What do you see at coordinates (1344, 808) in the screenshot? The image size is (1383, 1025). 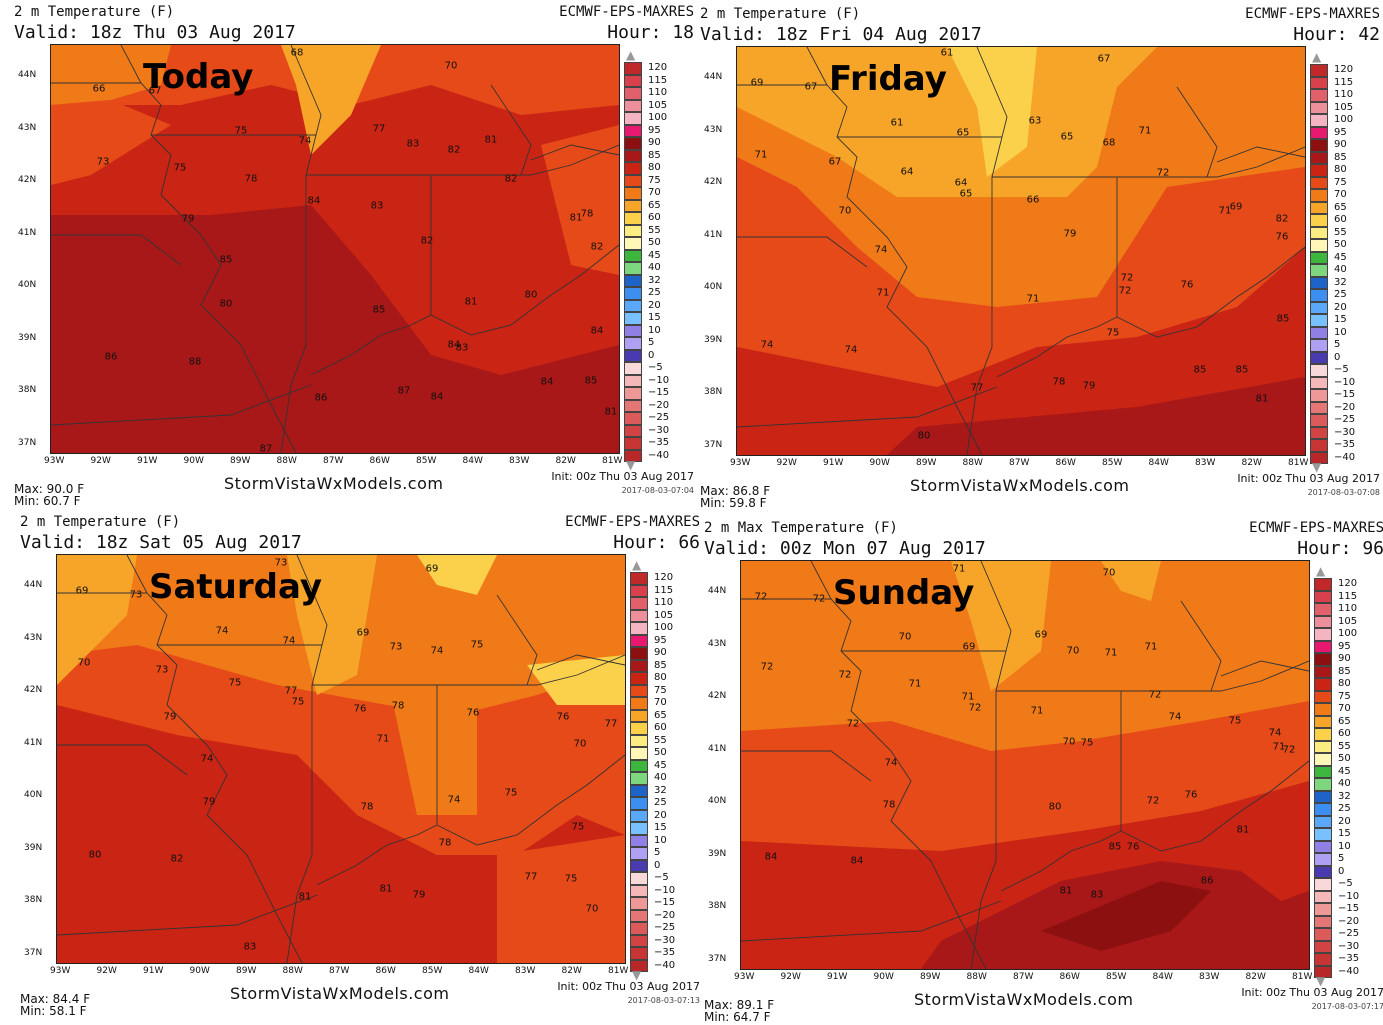 I see `colorbar-label: 25` at bounding box center [1344, 808].